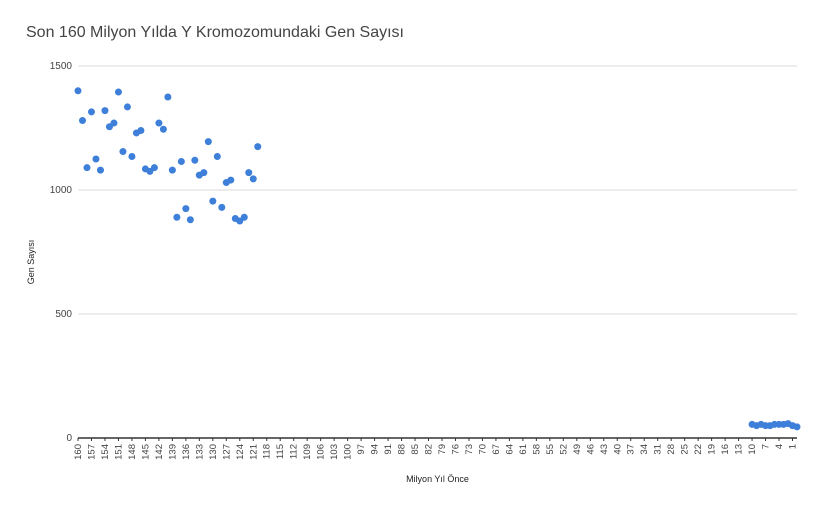 This screenshot has height=510, width=825. What do you see at coordinates (442, 449) in the screenshot?
I see `x-tick-label: 79` at bounding box center [442, 449].